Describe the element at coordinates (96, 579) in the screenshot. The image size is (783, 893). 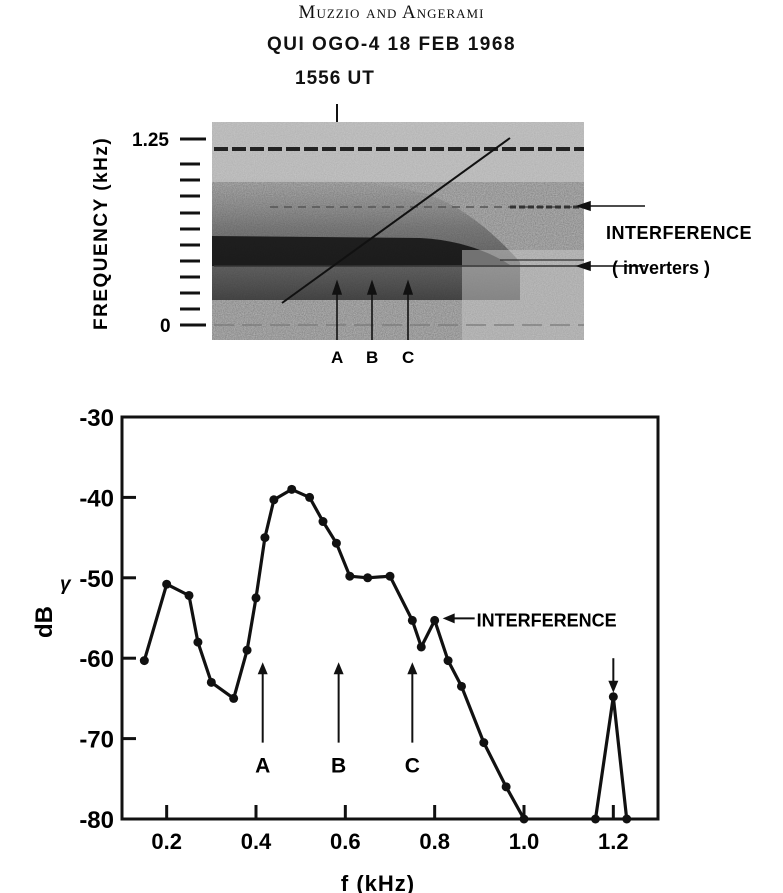
I see `y-tick-label: -50` at that location.